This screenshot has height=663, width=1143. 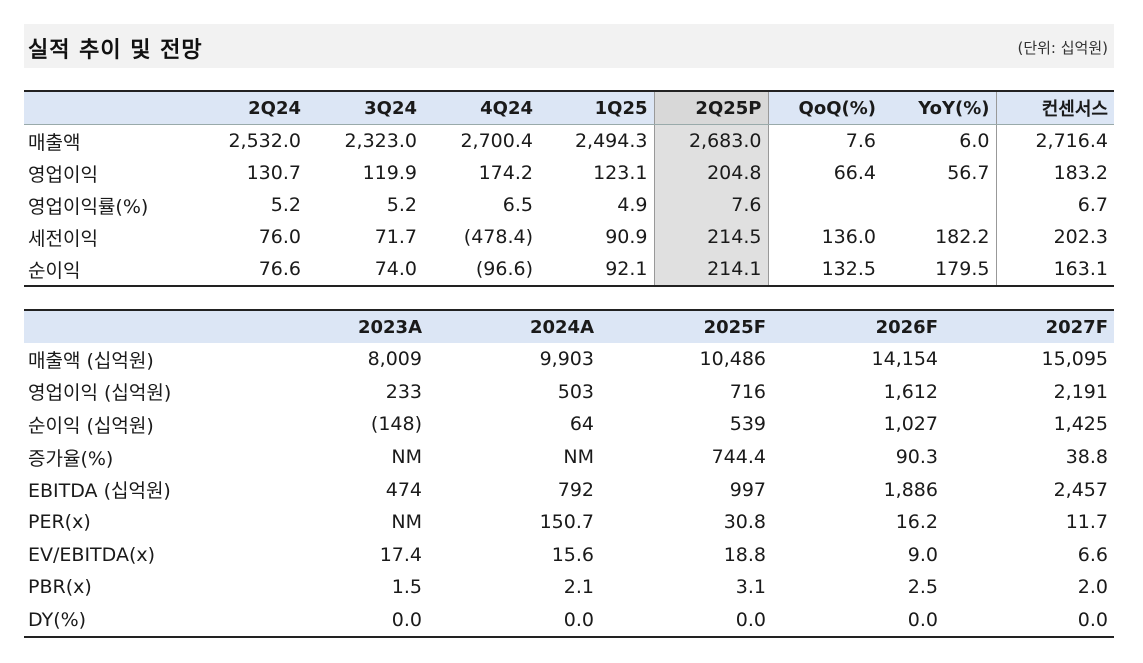 I want to click on header-cell: 2025F, so click(x=734, y=327).